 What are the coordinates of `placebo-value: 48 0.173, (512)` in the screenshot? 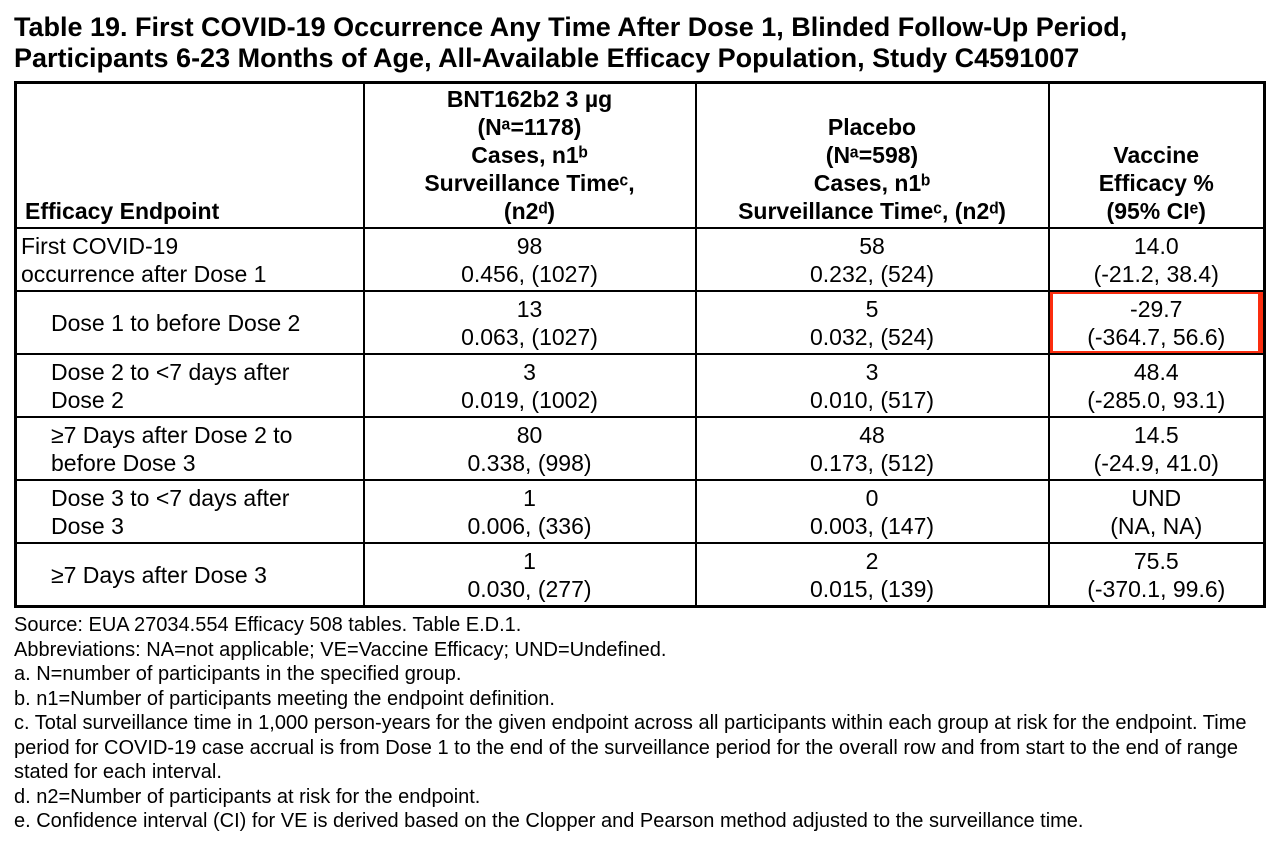 It's located at (872, 448).